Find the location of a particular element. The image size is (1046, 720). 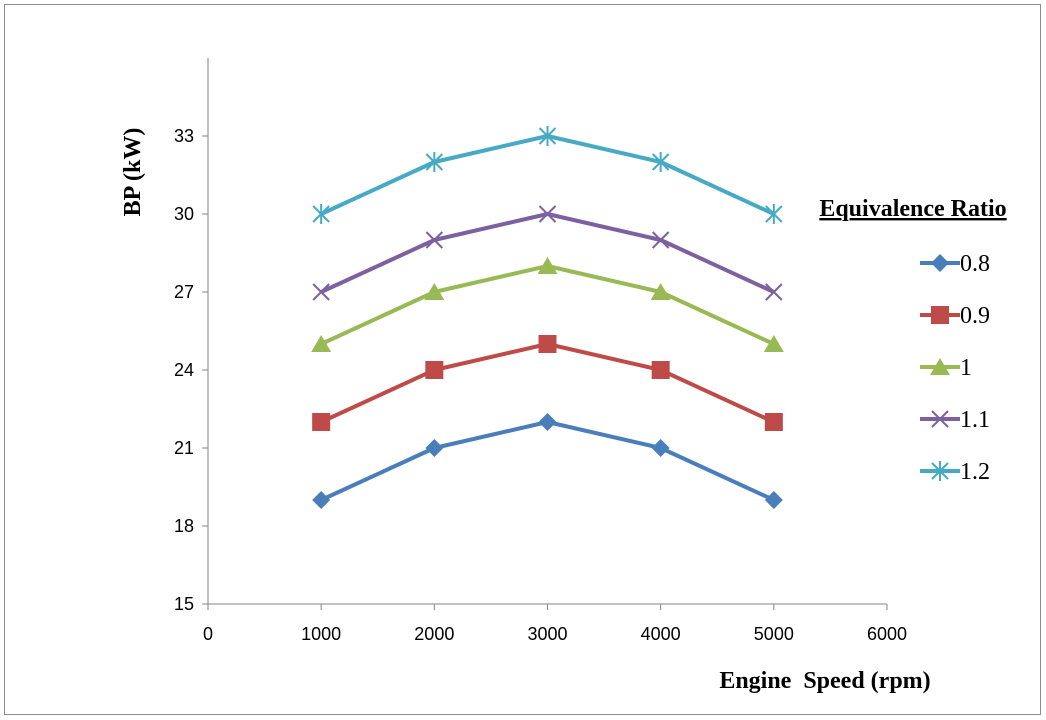

y-tick-label: 15 is located at coordinates (184, 604).